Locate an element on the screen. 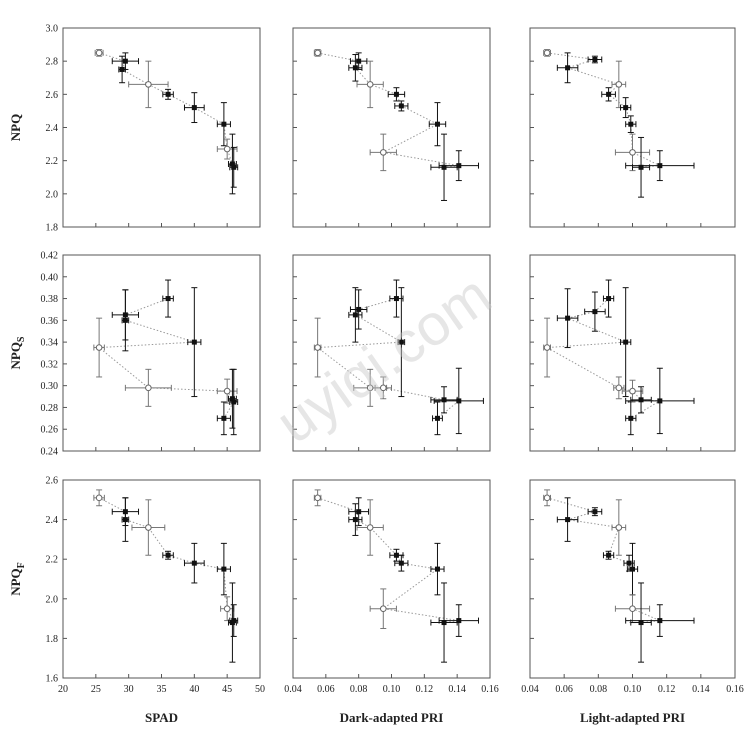  y-axis-title-subscript: F is located at coordinates (21, 565).